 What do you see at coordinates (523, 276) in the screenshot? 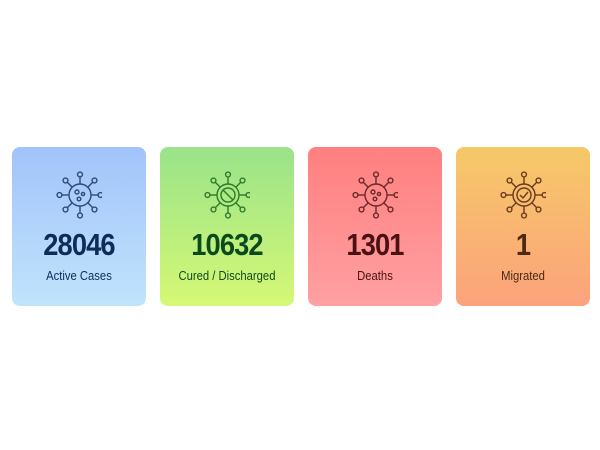
I see `migrated-label: Migrated` at bounding box center [523, 276].